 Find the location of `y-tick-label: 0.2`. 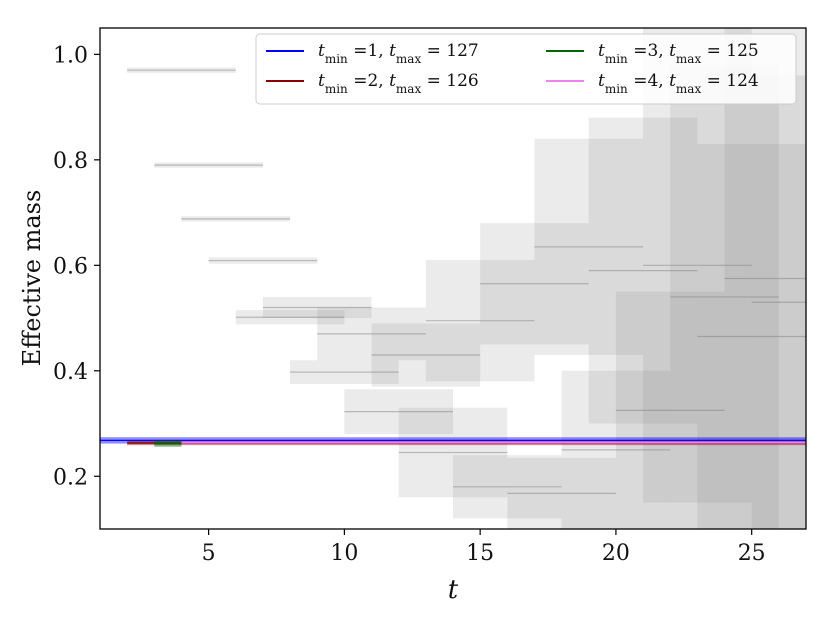

y-tick-label: 0.2 is located at coordinates (70, 477).